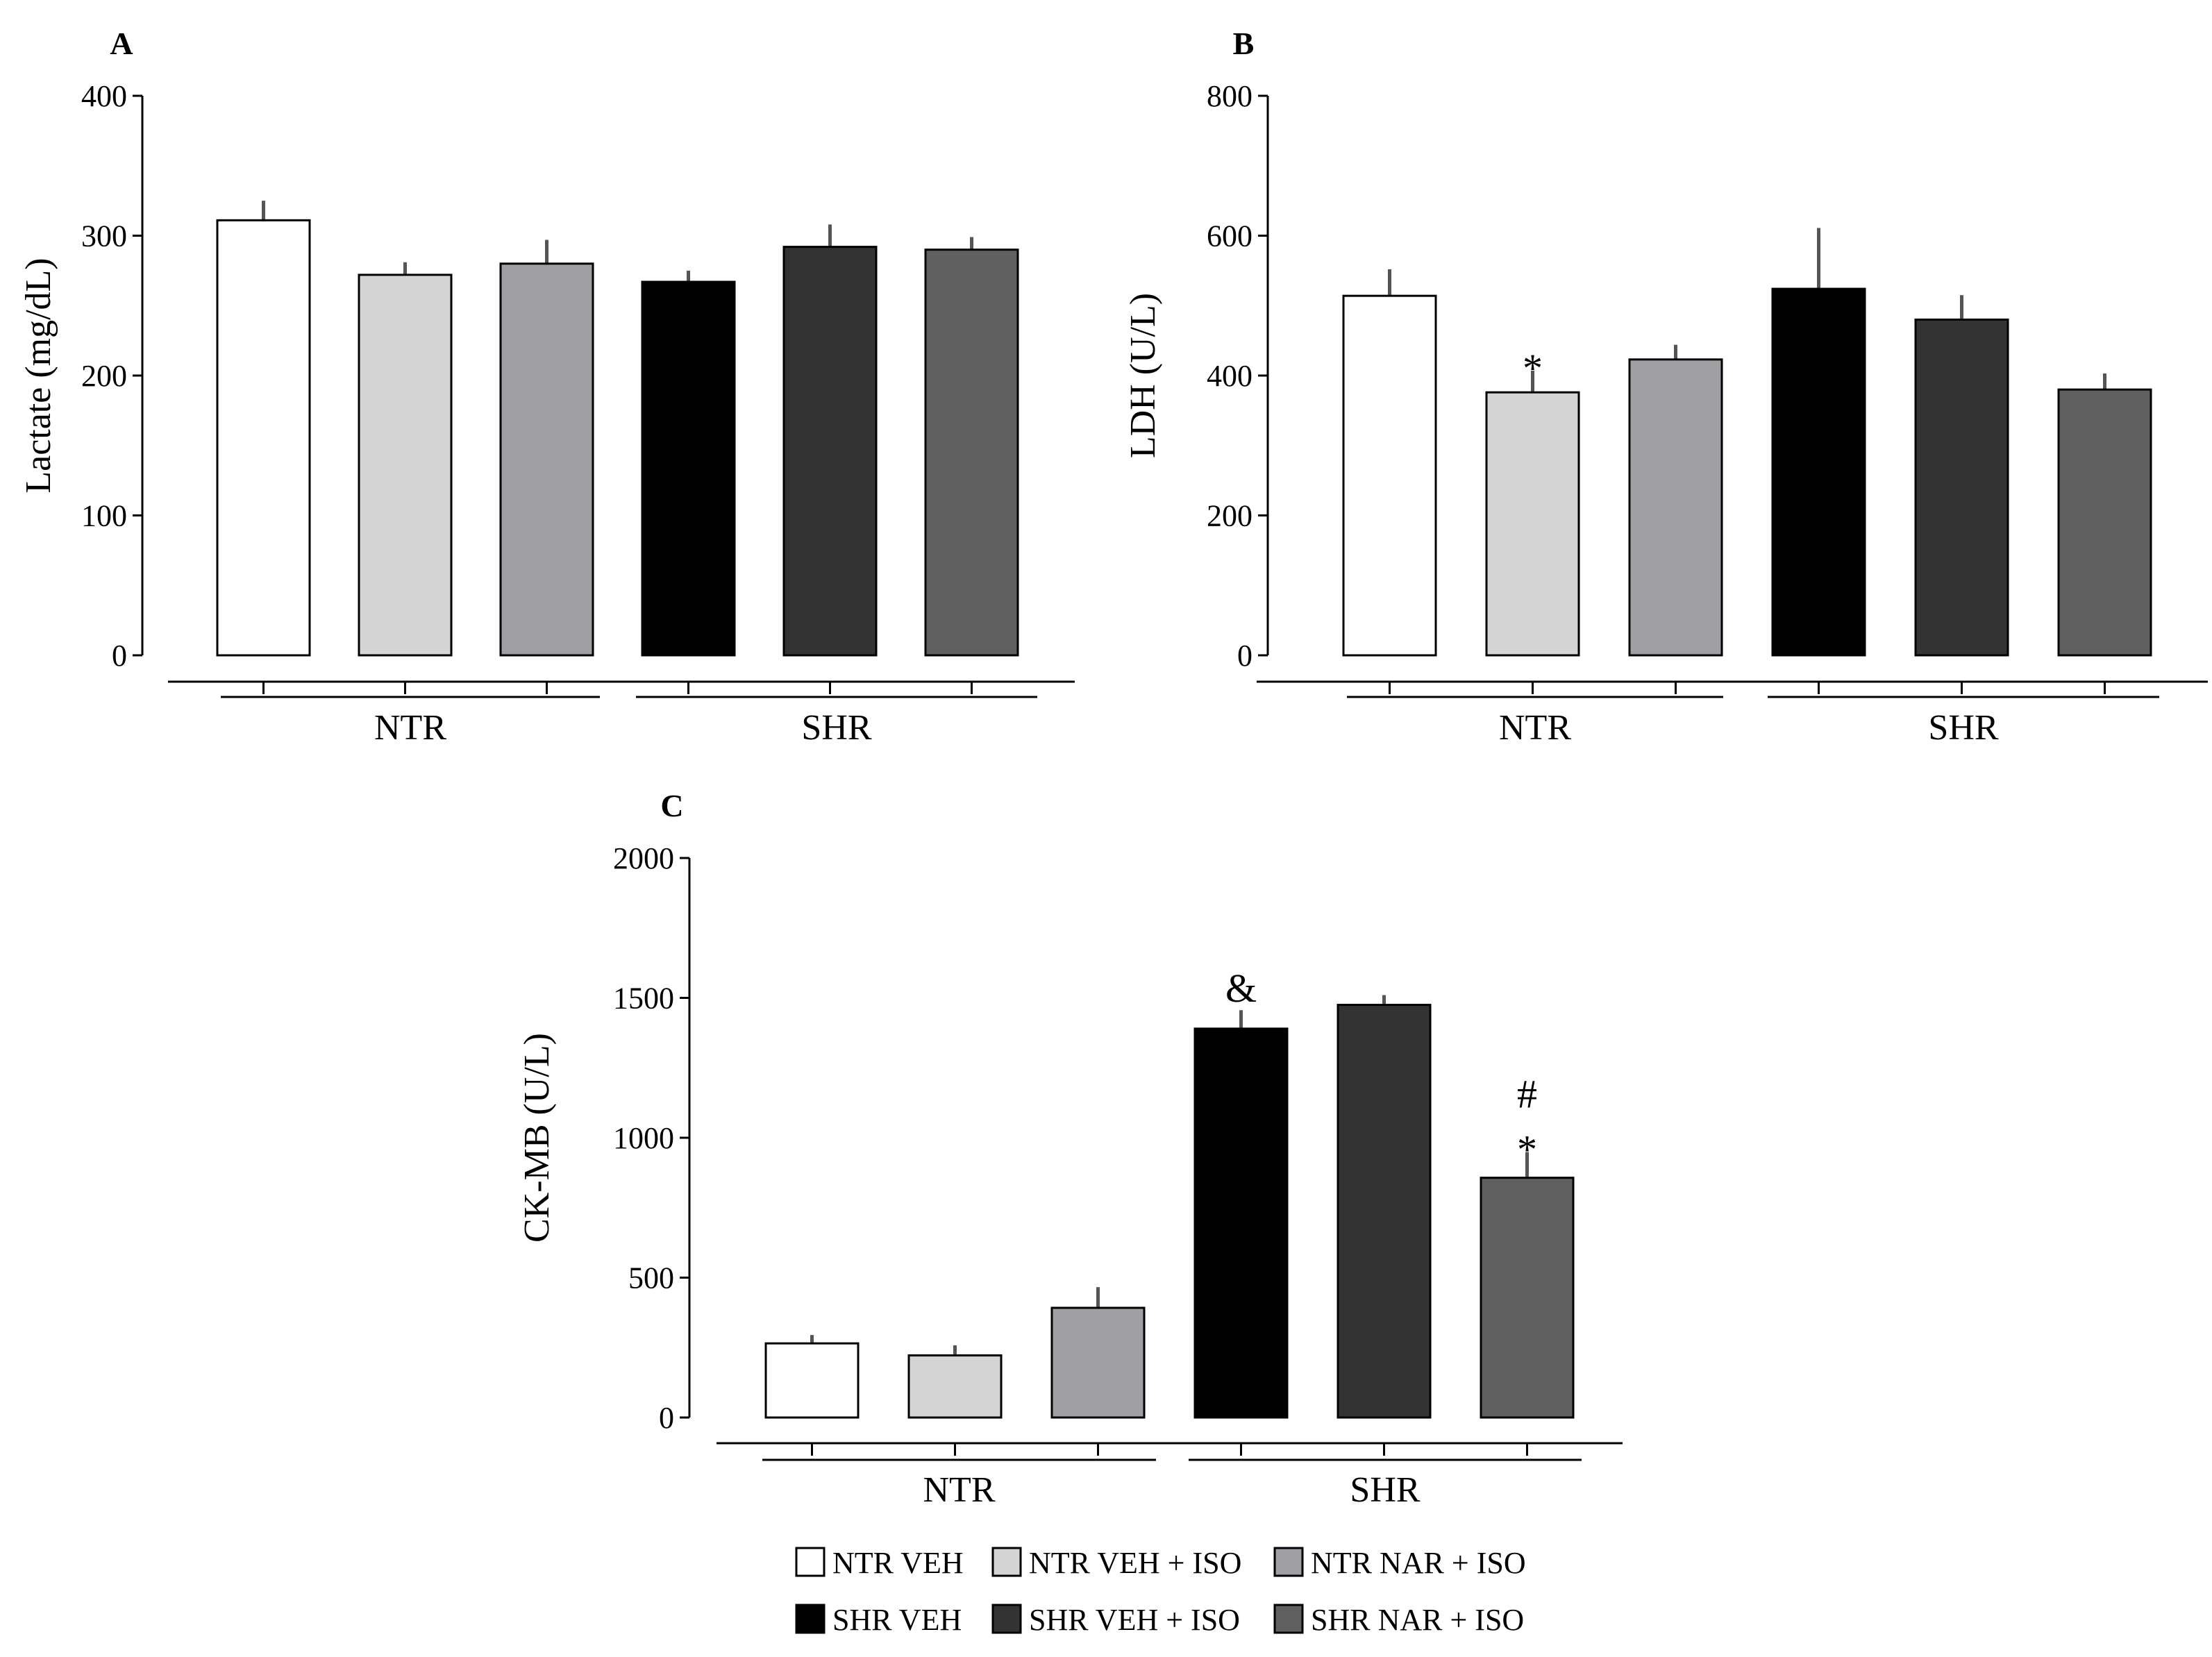 This screenshot has height=1657, width=2212. What do you see at coordinates (1143, 375) in the screenshot?
I see `y-axis-title: LDH (U/L)` at bounding box center [1143, 375].